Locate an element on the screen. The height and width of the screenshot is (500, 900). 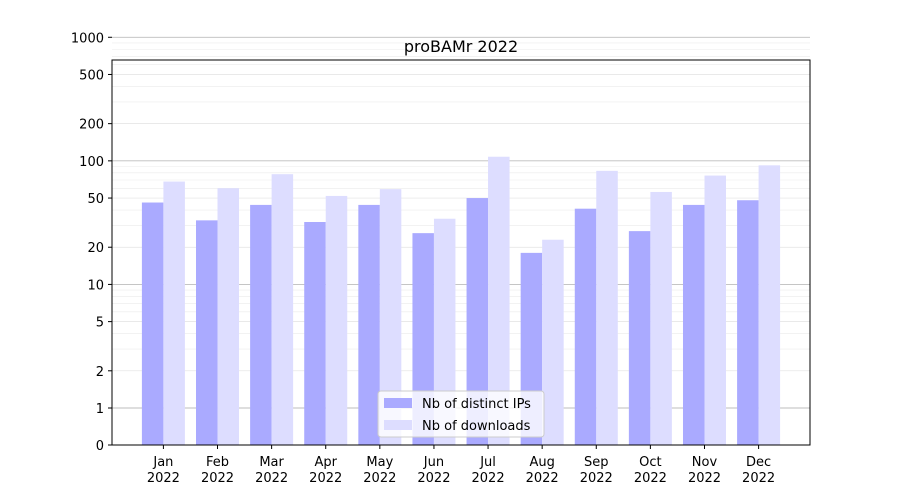
x-tick-label-month: Aug is located at coordinates (541, 462).